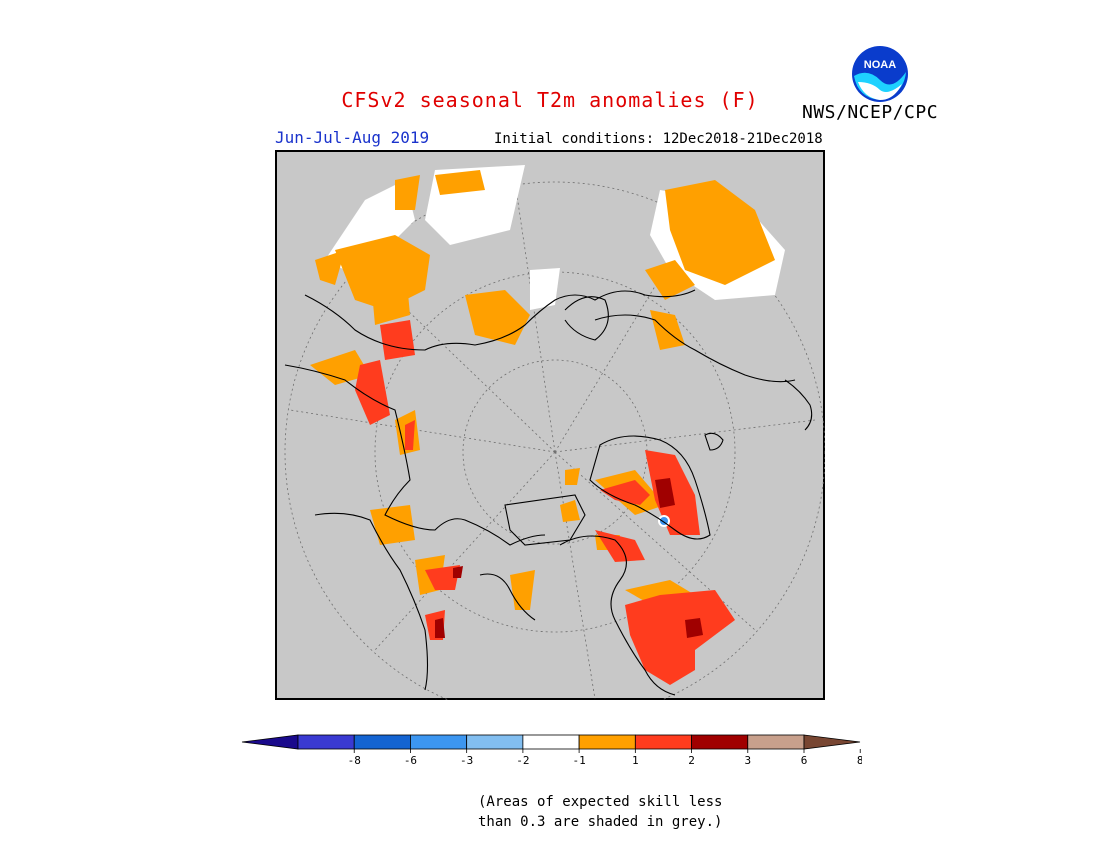 The height and width of the screenshot is (850, 1100). Describe the element at coordinates (635, 760) in the screenshot. I see `colorbar-tick-label: 1` at that location.